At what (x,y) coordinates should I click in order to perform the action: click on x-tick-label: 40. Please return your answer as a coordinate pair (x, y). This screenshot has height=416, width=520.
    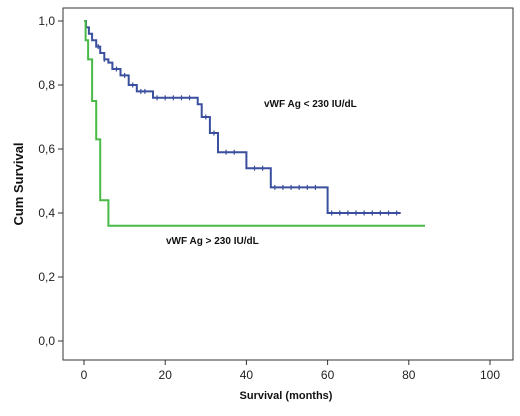
    Looking at the image, I should click on (247, 375).